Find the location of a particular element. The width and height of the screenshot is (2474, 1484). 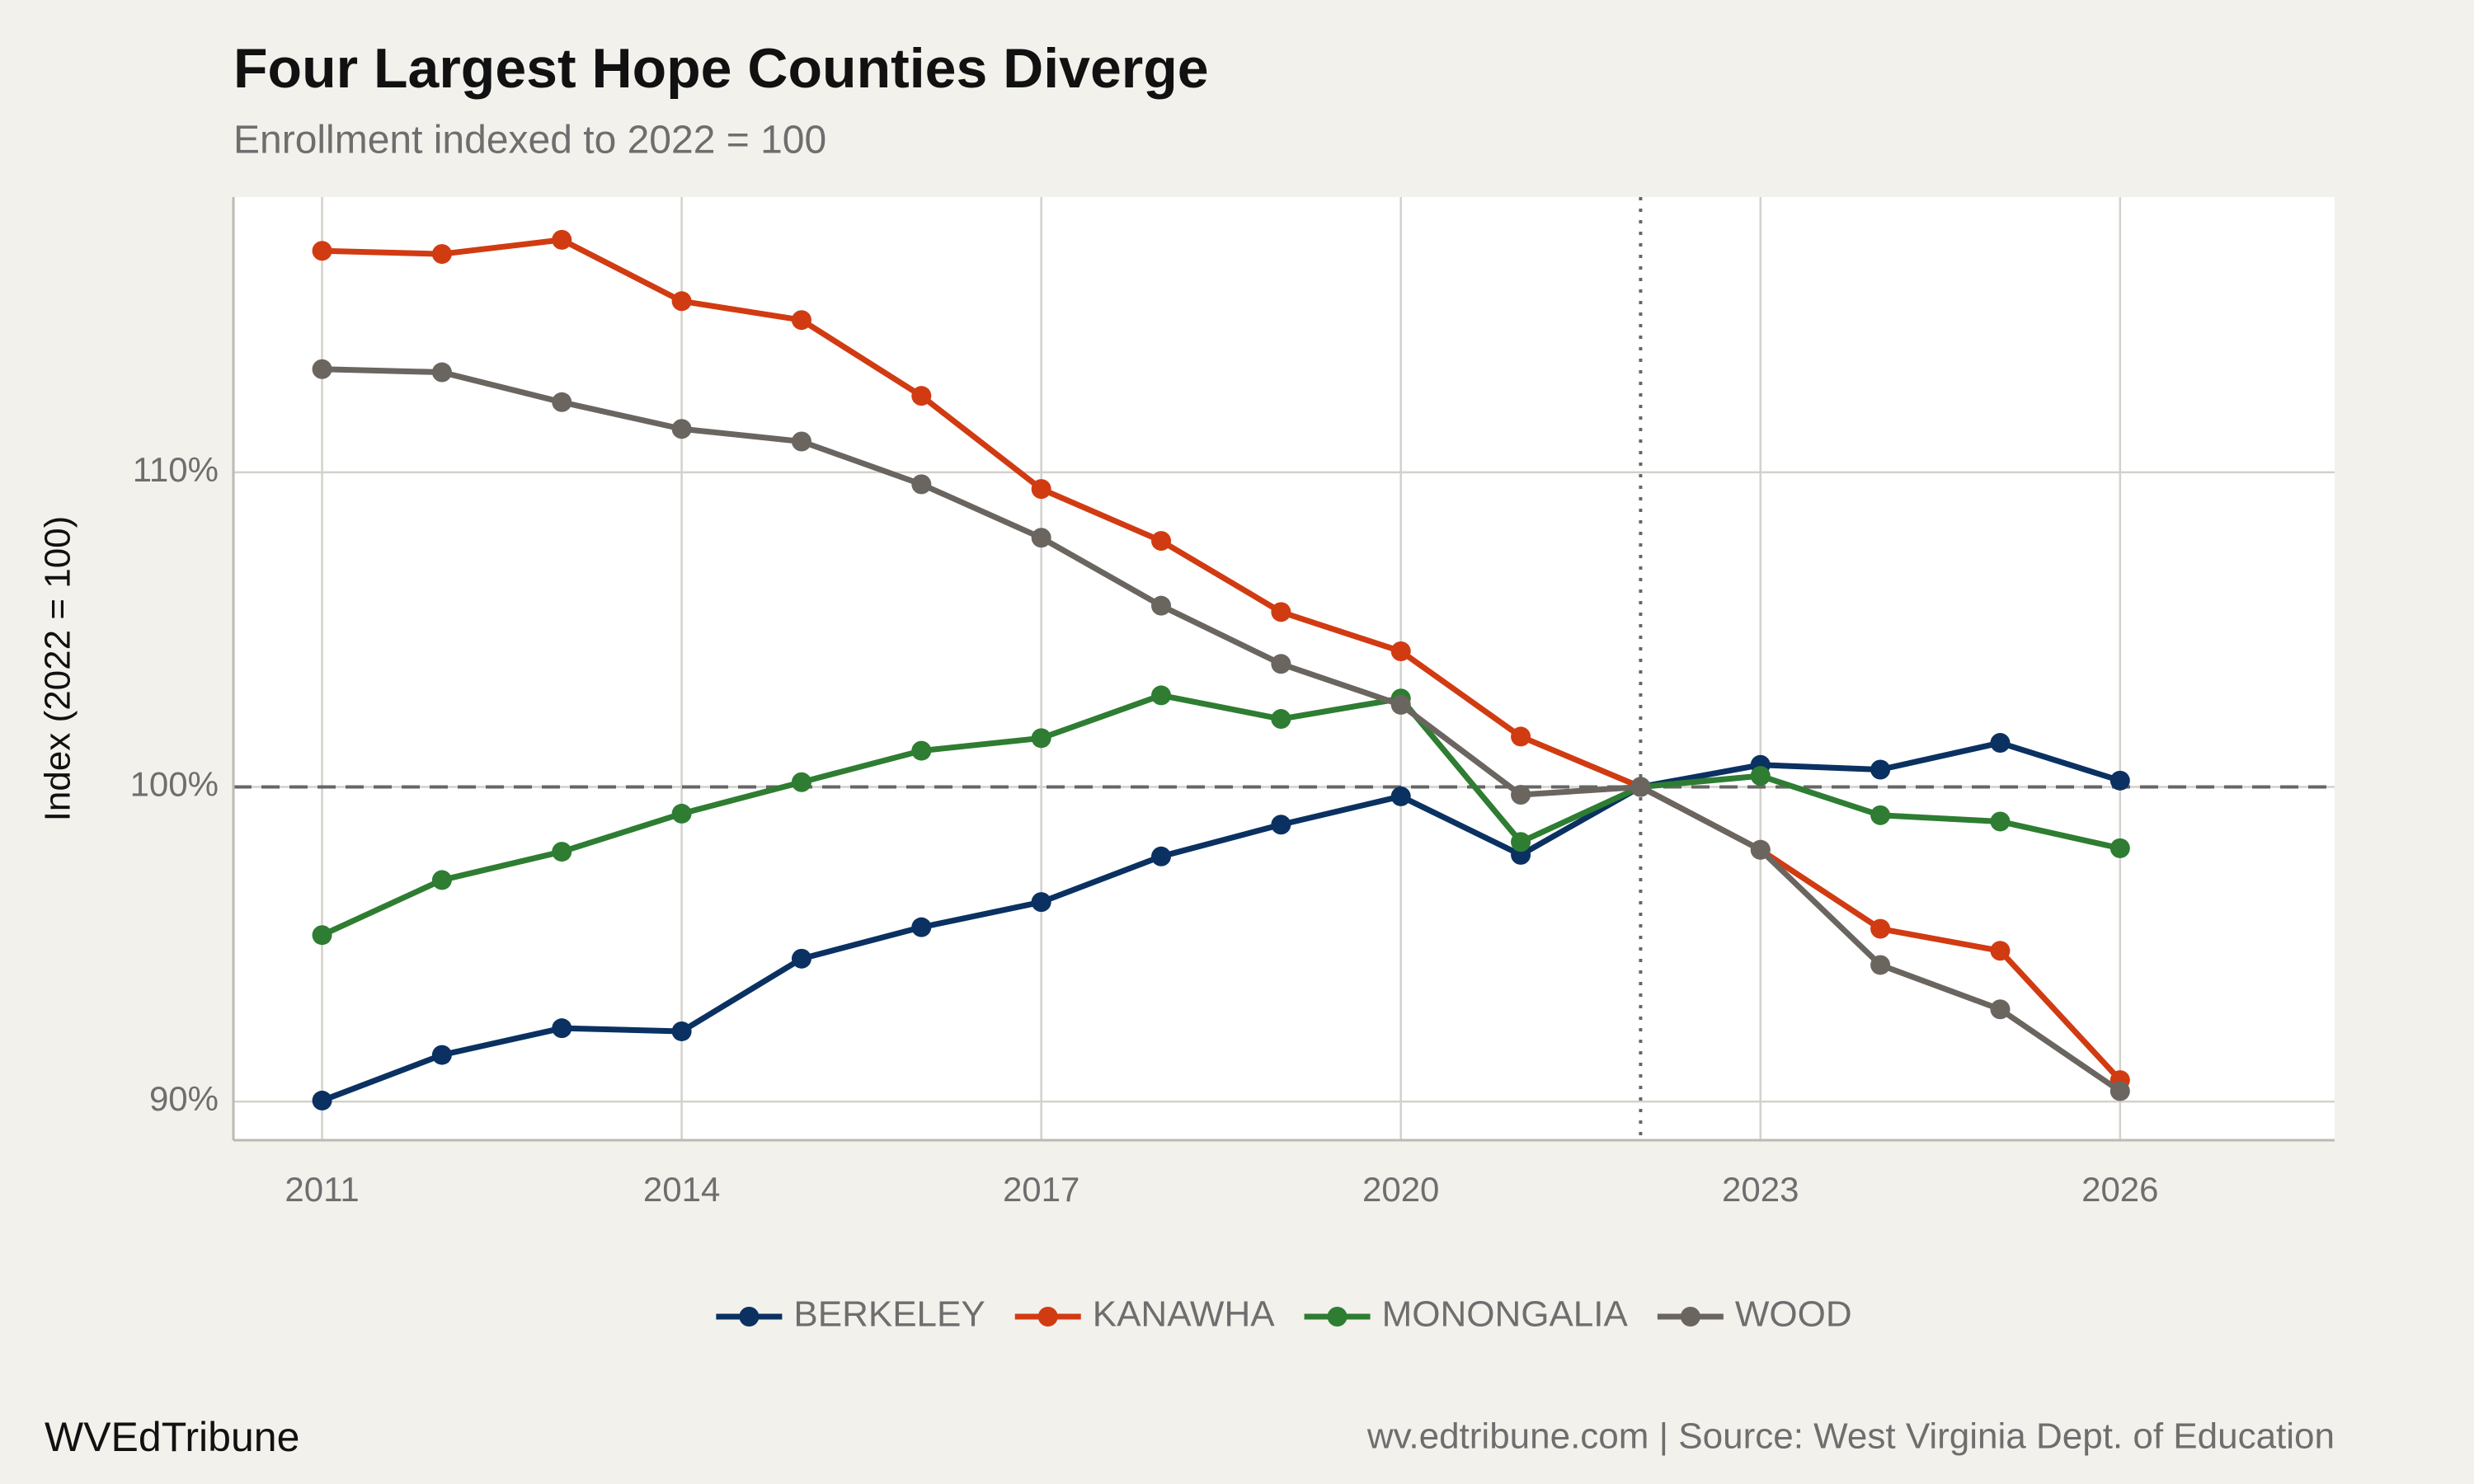

legend-item: BERKELEY is located at coordinates (850, 1314).